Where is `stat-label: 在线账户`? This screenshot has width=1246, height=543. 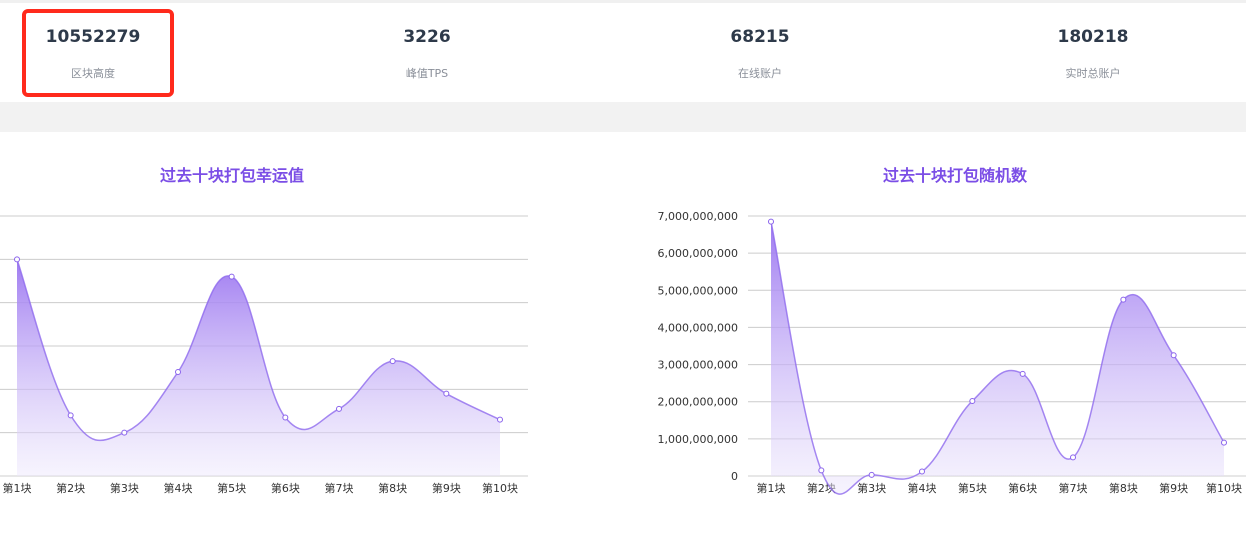
stat-label: 在线账户 is located at coordinates (760, 73).